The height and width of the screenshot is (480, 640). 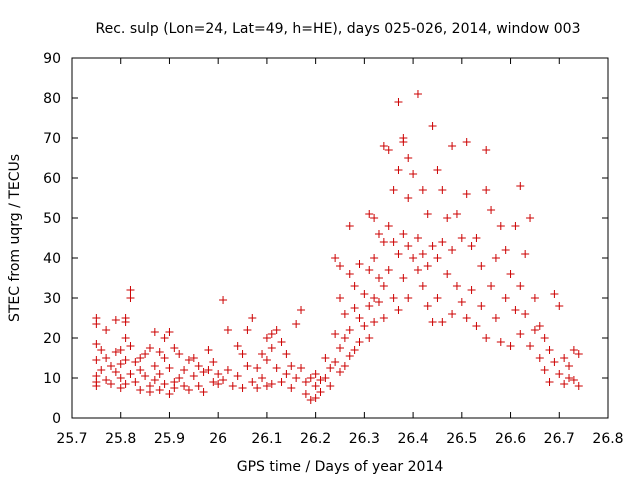 What do you see at coordinates (315, 439) in the screenshot?
I see `x-tick-label: 26.2` at bounding box center [315, 439].